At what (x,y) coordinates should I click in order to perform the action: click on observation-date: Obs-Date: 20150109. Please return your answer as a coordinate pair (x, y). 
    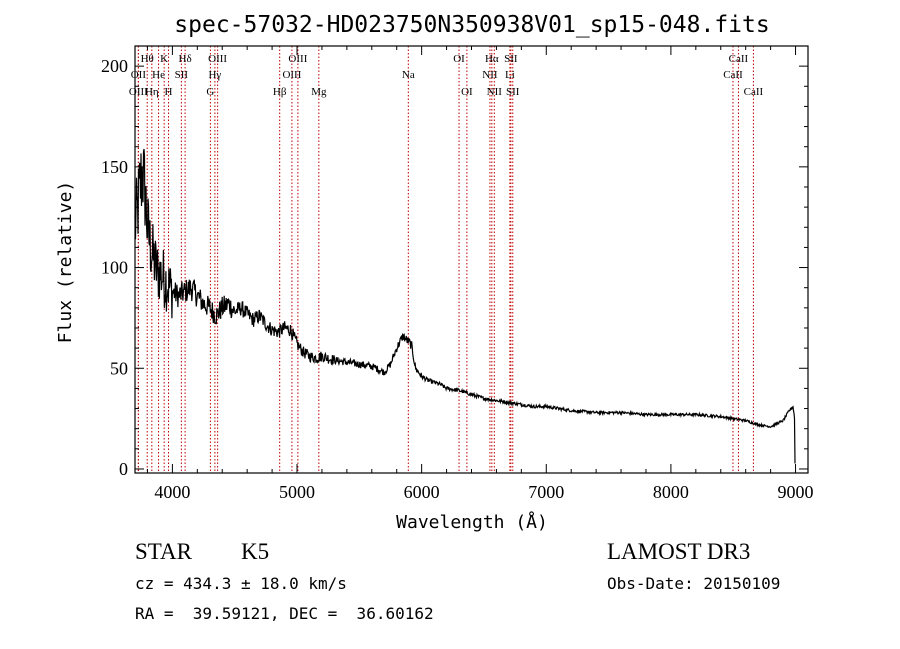
    Looking at the image, I should click on (694, 583).